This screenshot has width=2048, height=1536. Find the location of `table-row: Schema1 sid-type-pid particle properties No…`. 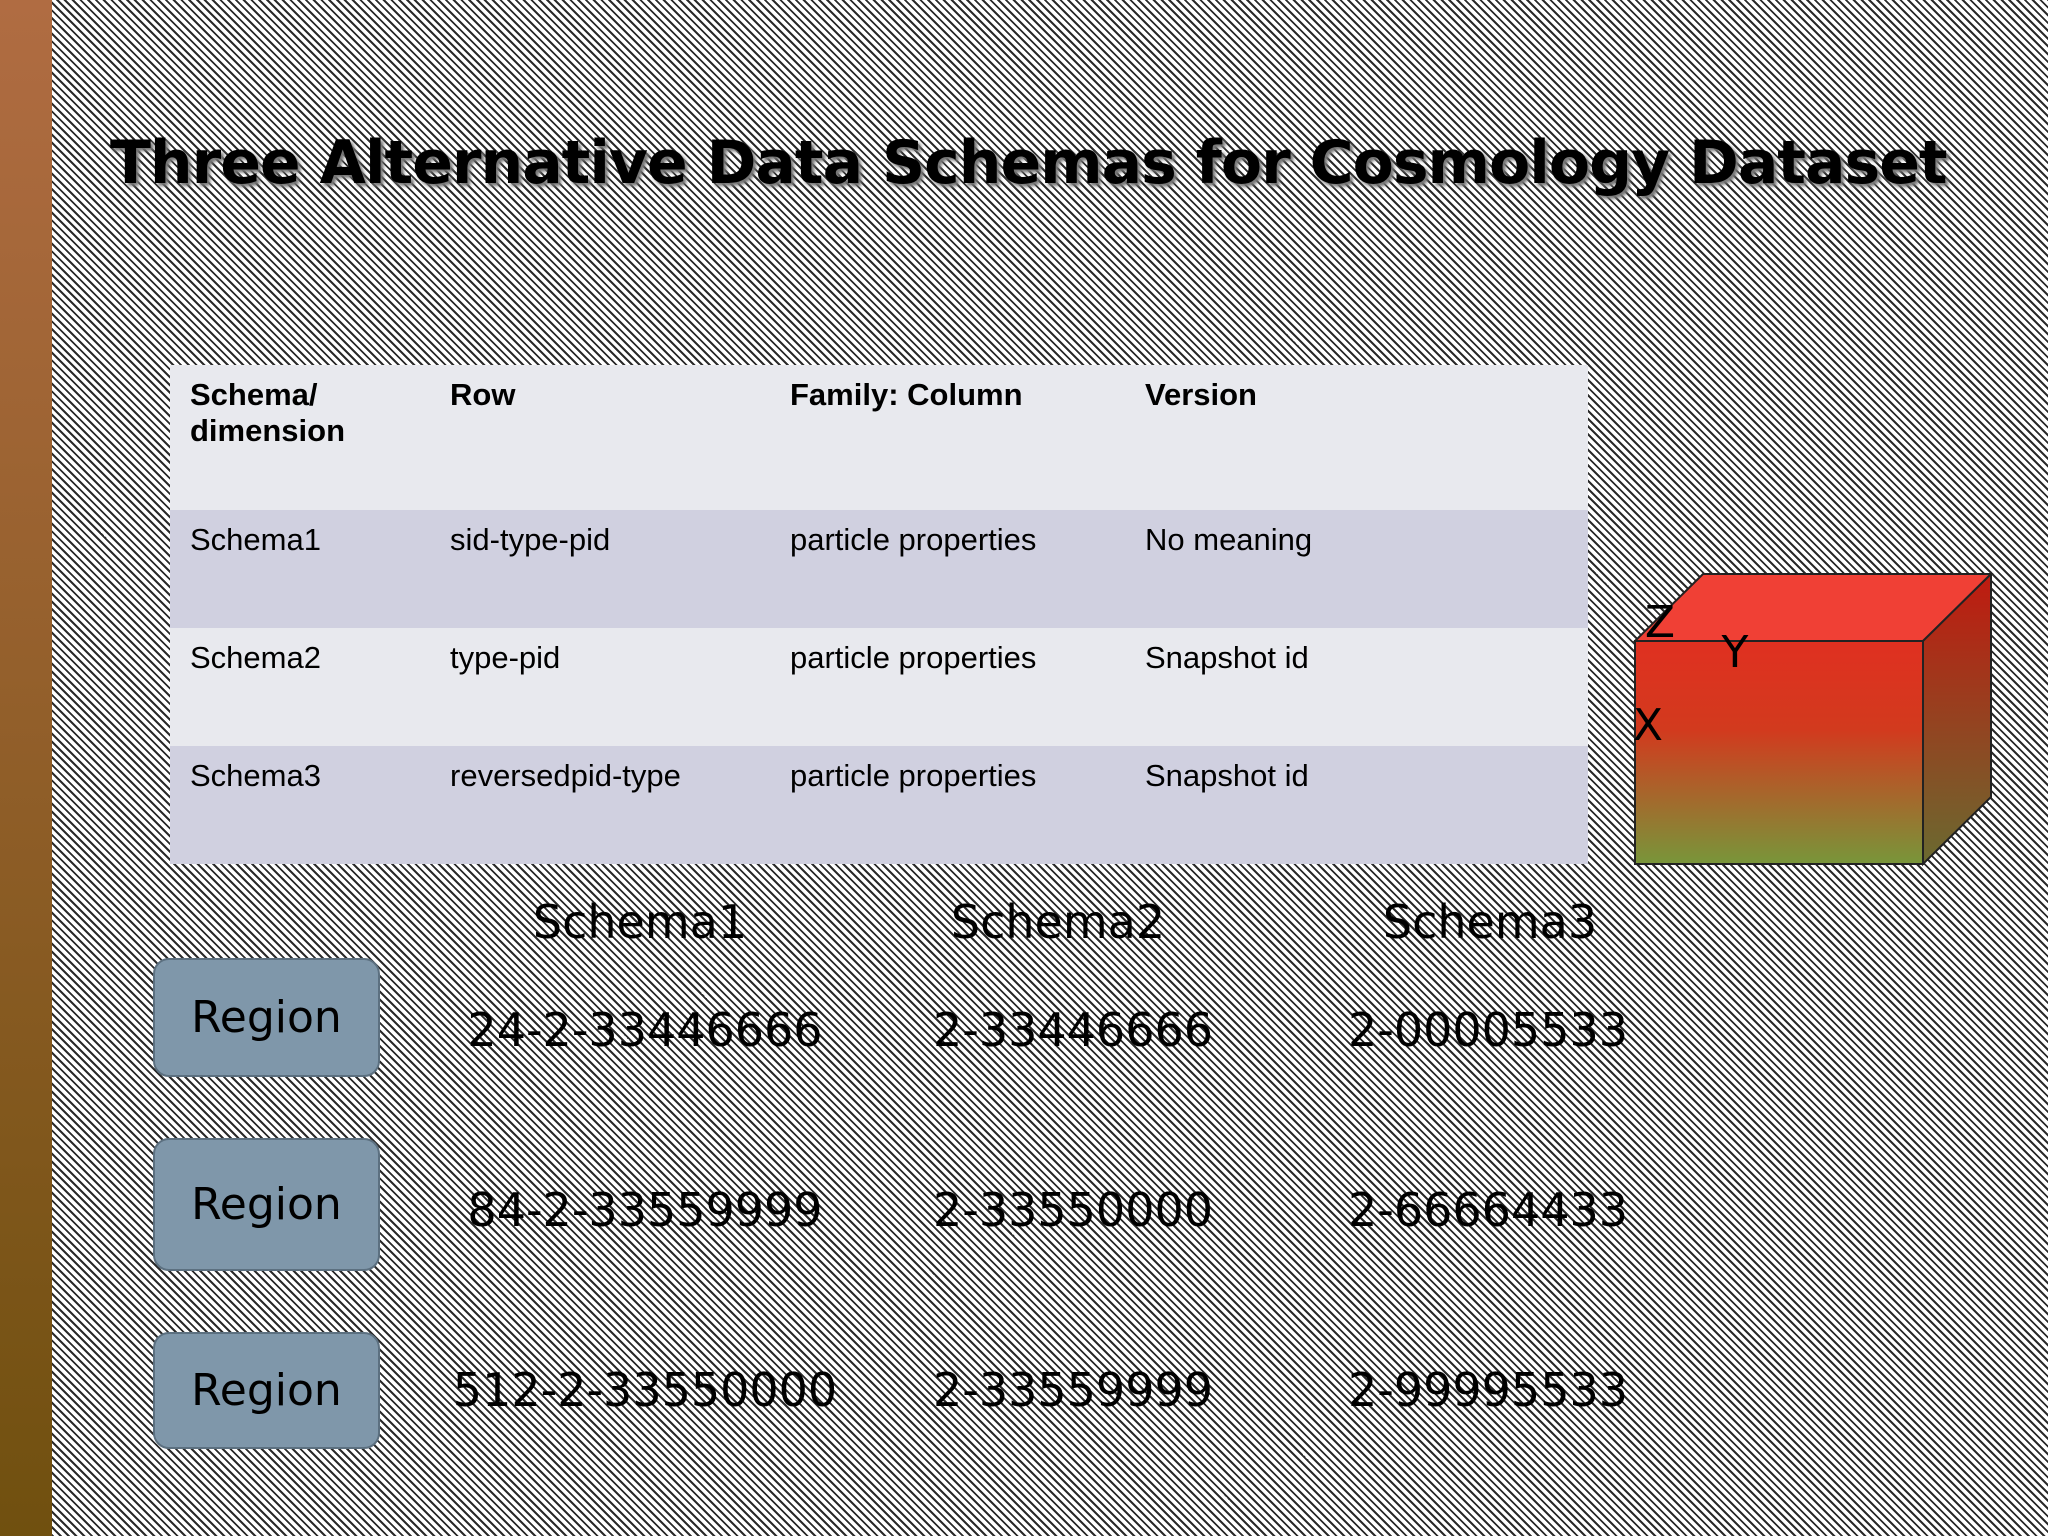

table-row: Schema1 sid-type-pid particle properties No… is located at coordinates (879, 569).